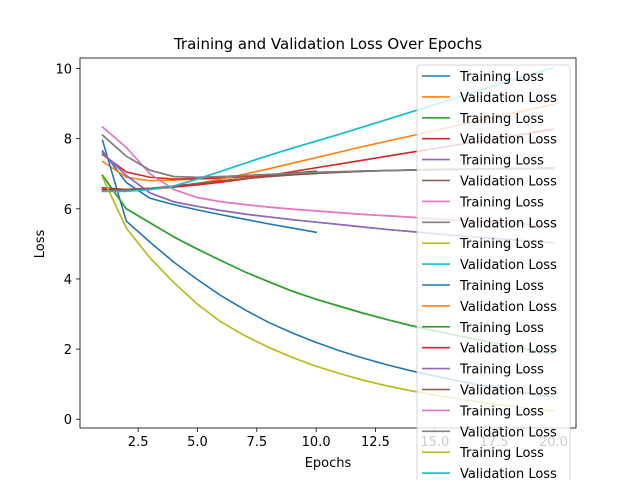 This screenshot has height=480, width=640. What do you see at coordinates (63, 70) in the screenshot?
I see `y-tick-label: 10` at bounding box center [63, 70].